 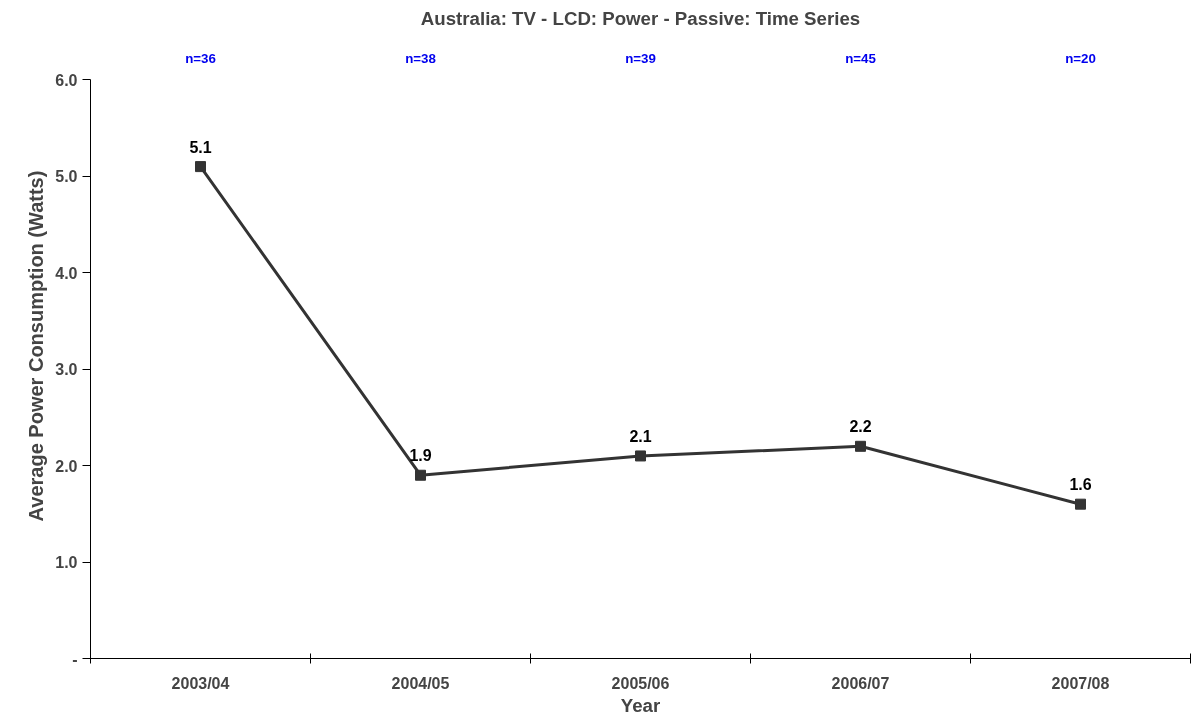 I want to click on x-tick-label: 2007/08, so click(x=1080, y=683).